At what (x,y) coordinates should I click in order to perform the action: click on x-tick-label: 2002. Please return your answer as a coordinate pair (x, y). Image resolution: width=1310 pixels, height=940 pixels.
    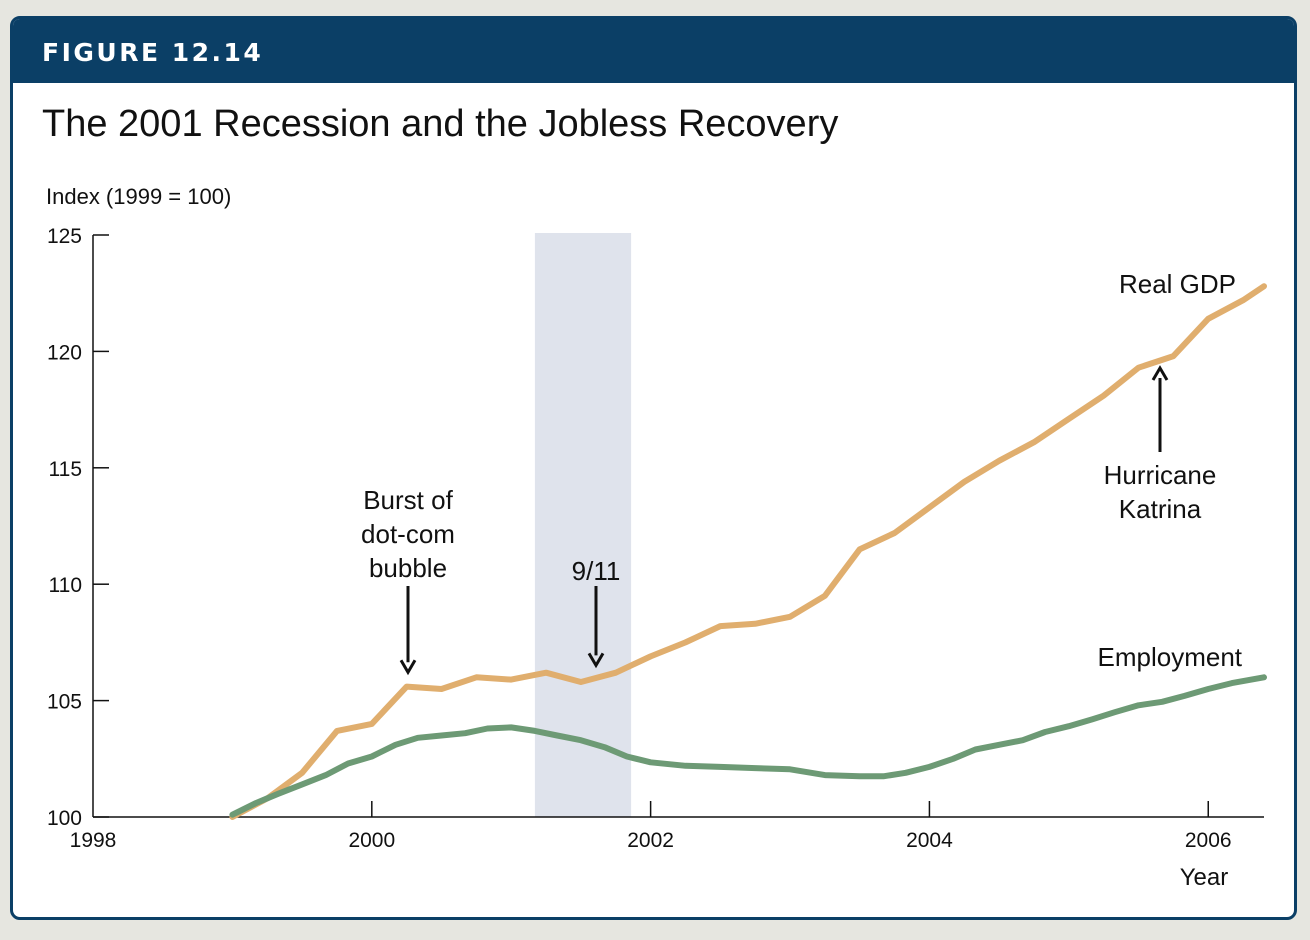
    Looking at the image, I should click on (650, 840).